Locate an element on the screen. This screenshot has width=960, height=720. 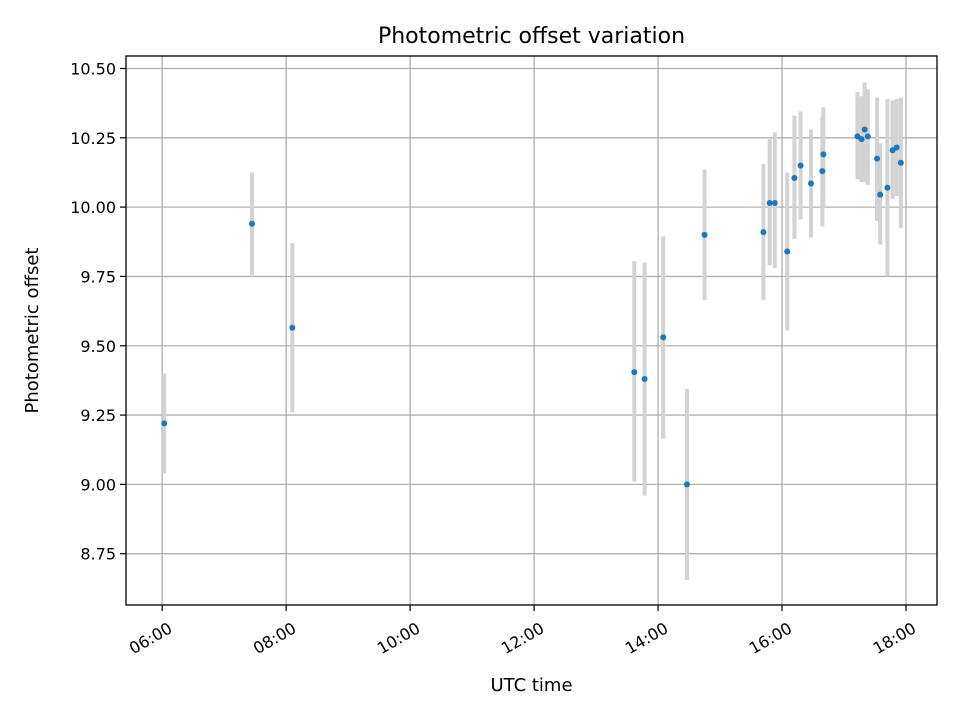
y-tick-label: 10.50 is located at coordinates (93, 68).